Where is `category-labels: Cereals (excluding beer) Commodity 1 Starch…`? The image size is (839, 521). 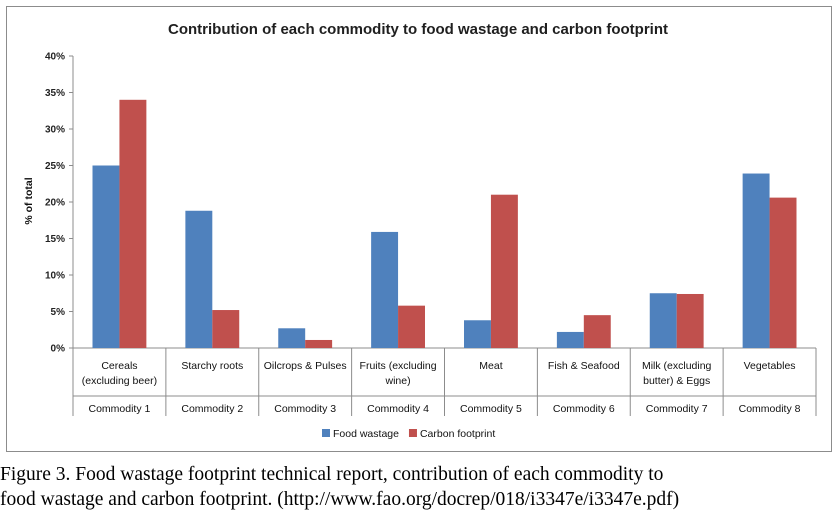 category-labels: Cereals (excluding beer) Commodity 1 Starch… is located at coordinates (441, 387).